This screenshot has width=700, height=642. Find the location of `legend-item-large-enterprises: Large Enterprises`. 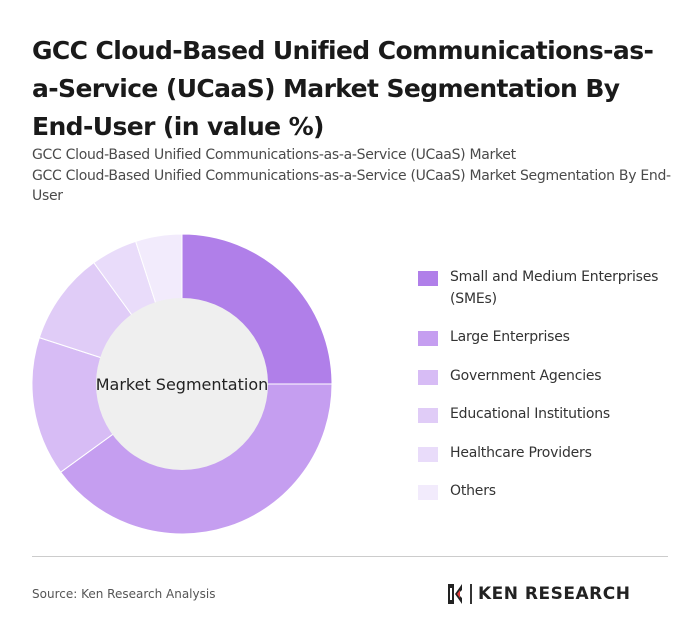

legend-item-large-enterprises: Large Enterprises is located at coordinates (546, 337).